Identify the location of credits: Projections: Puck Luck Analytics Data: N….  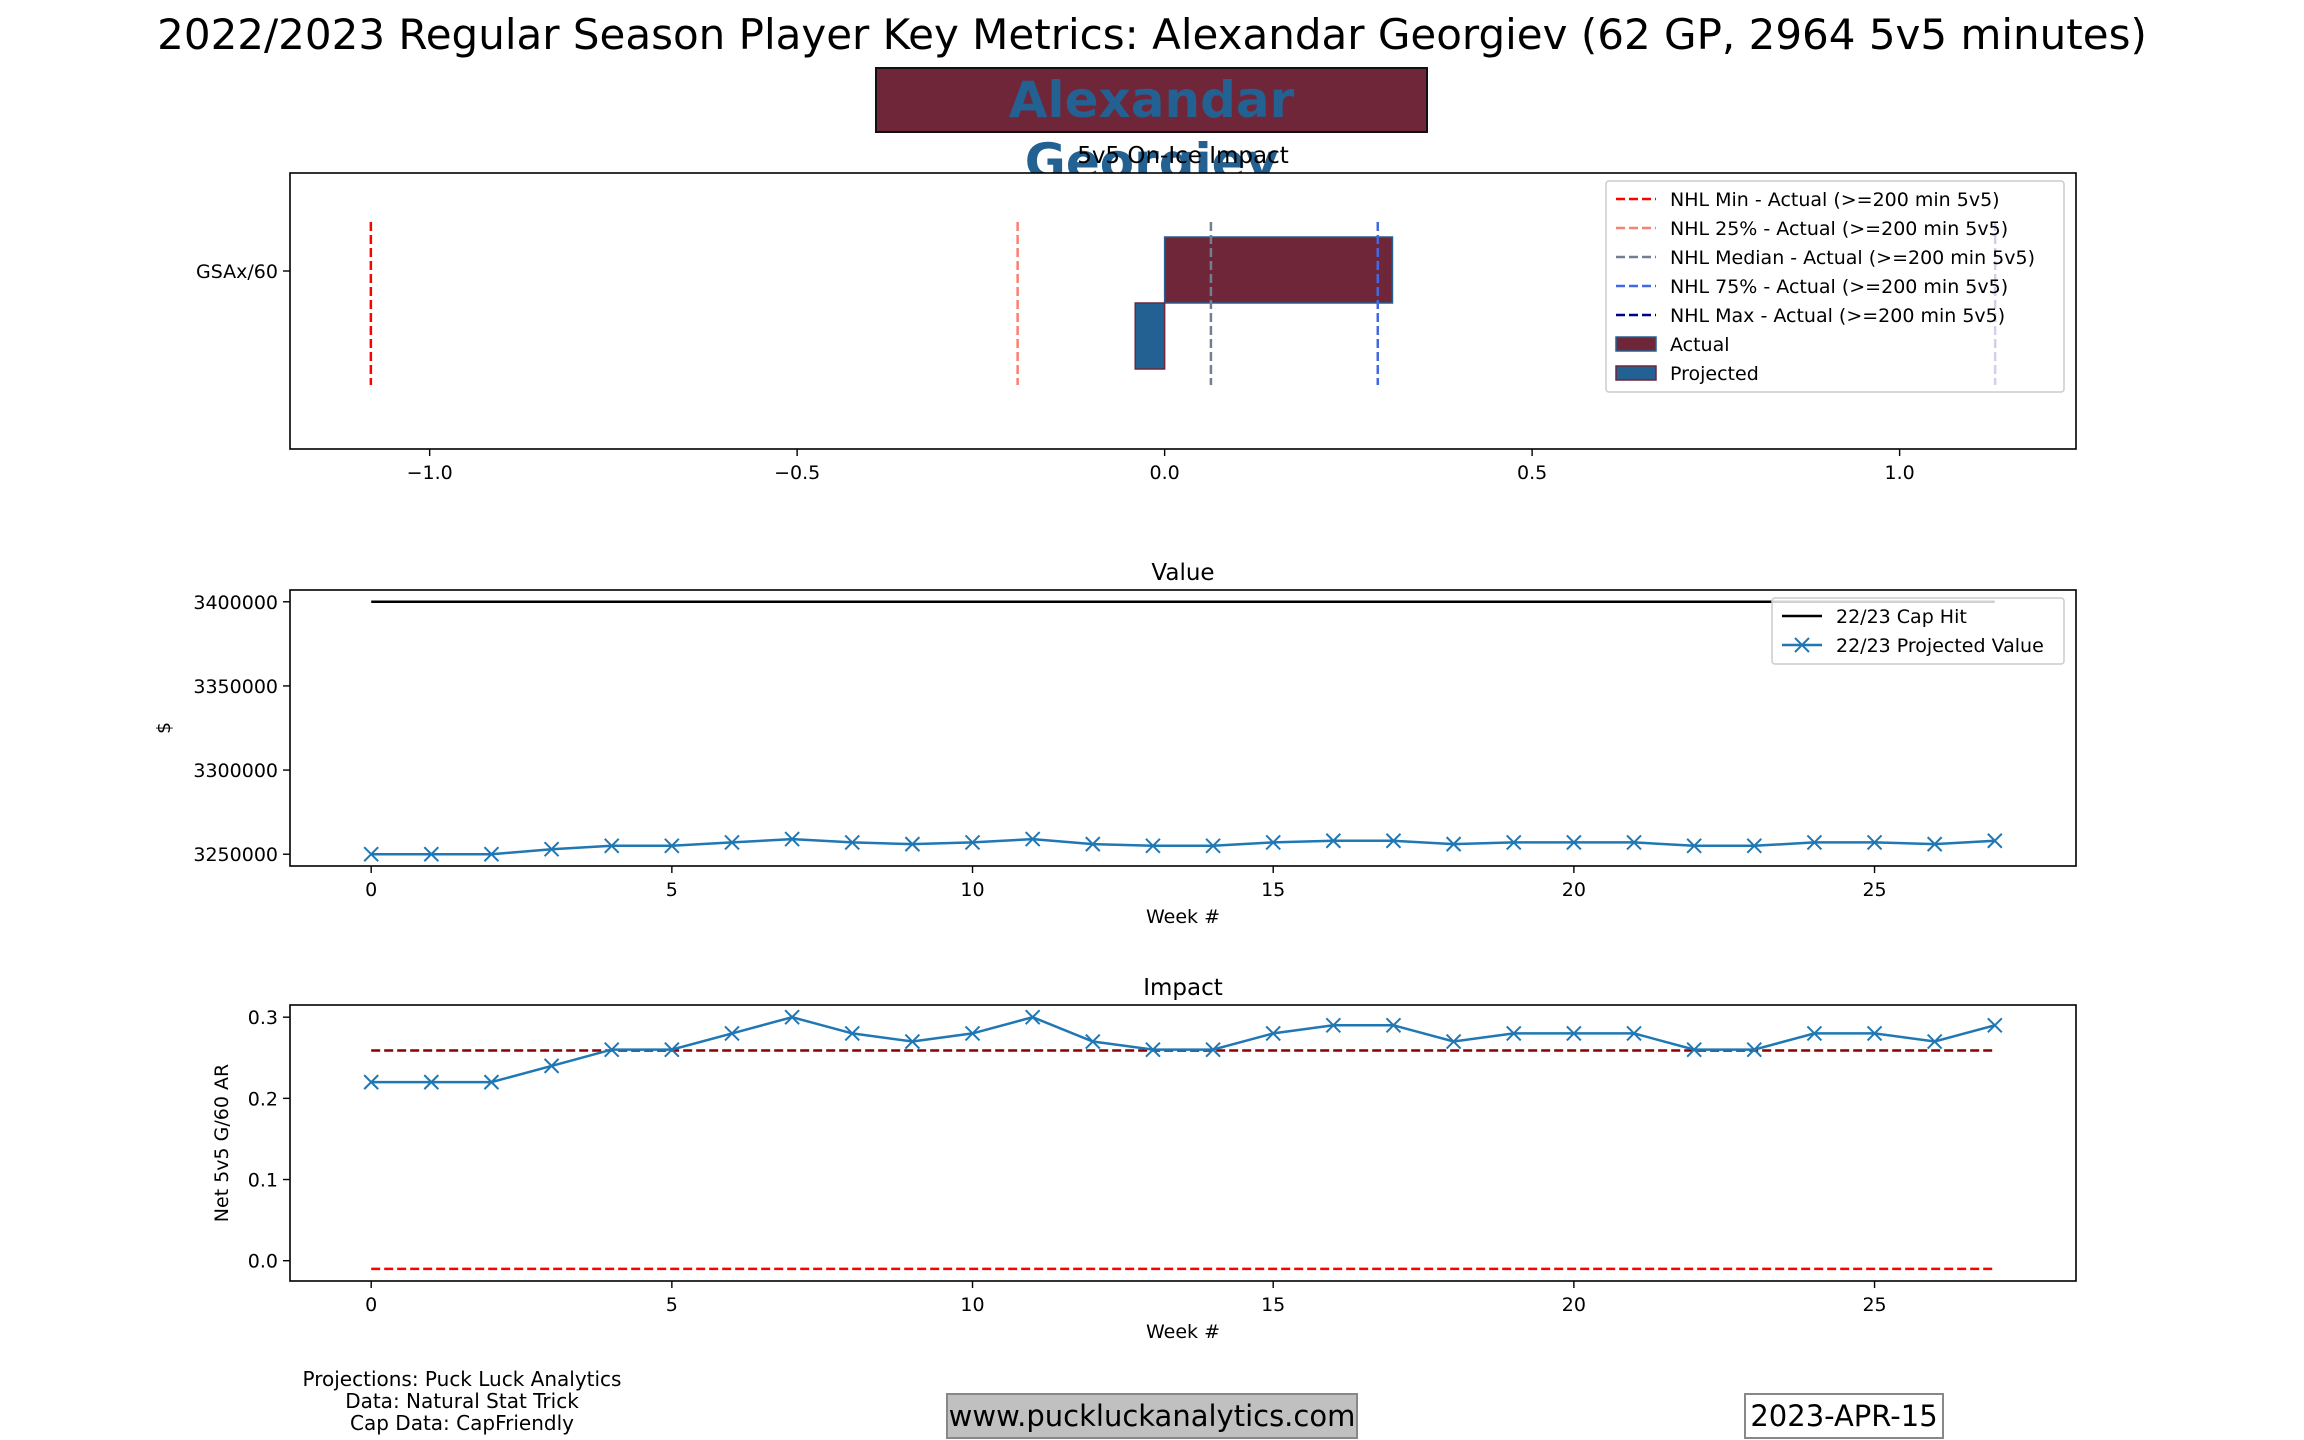
(462, 1401).